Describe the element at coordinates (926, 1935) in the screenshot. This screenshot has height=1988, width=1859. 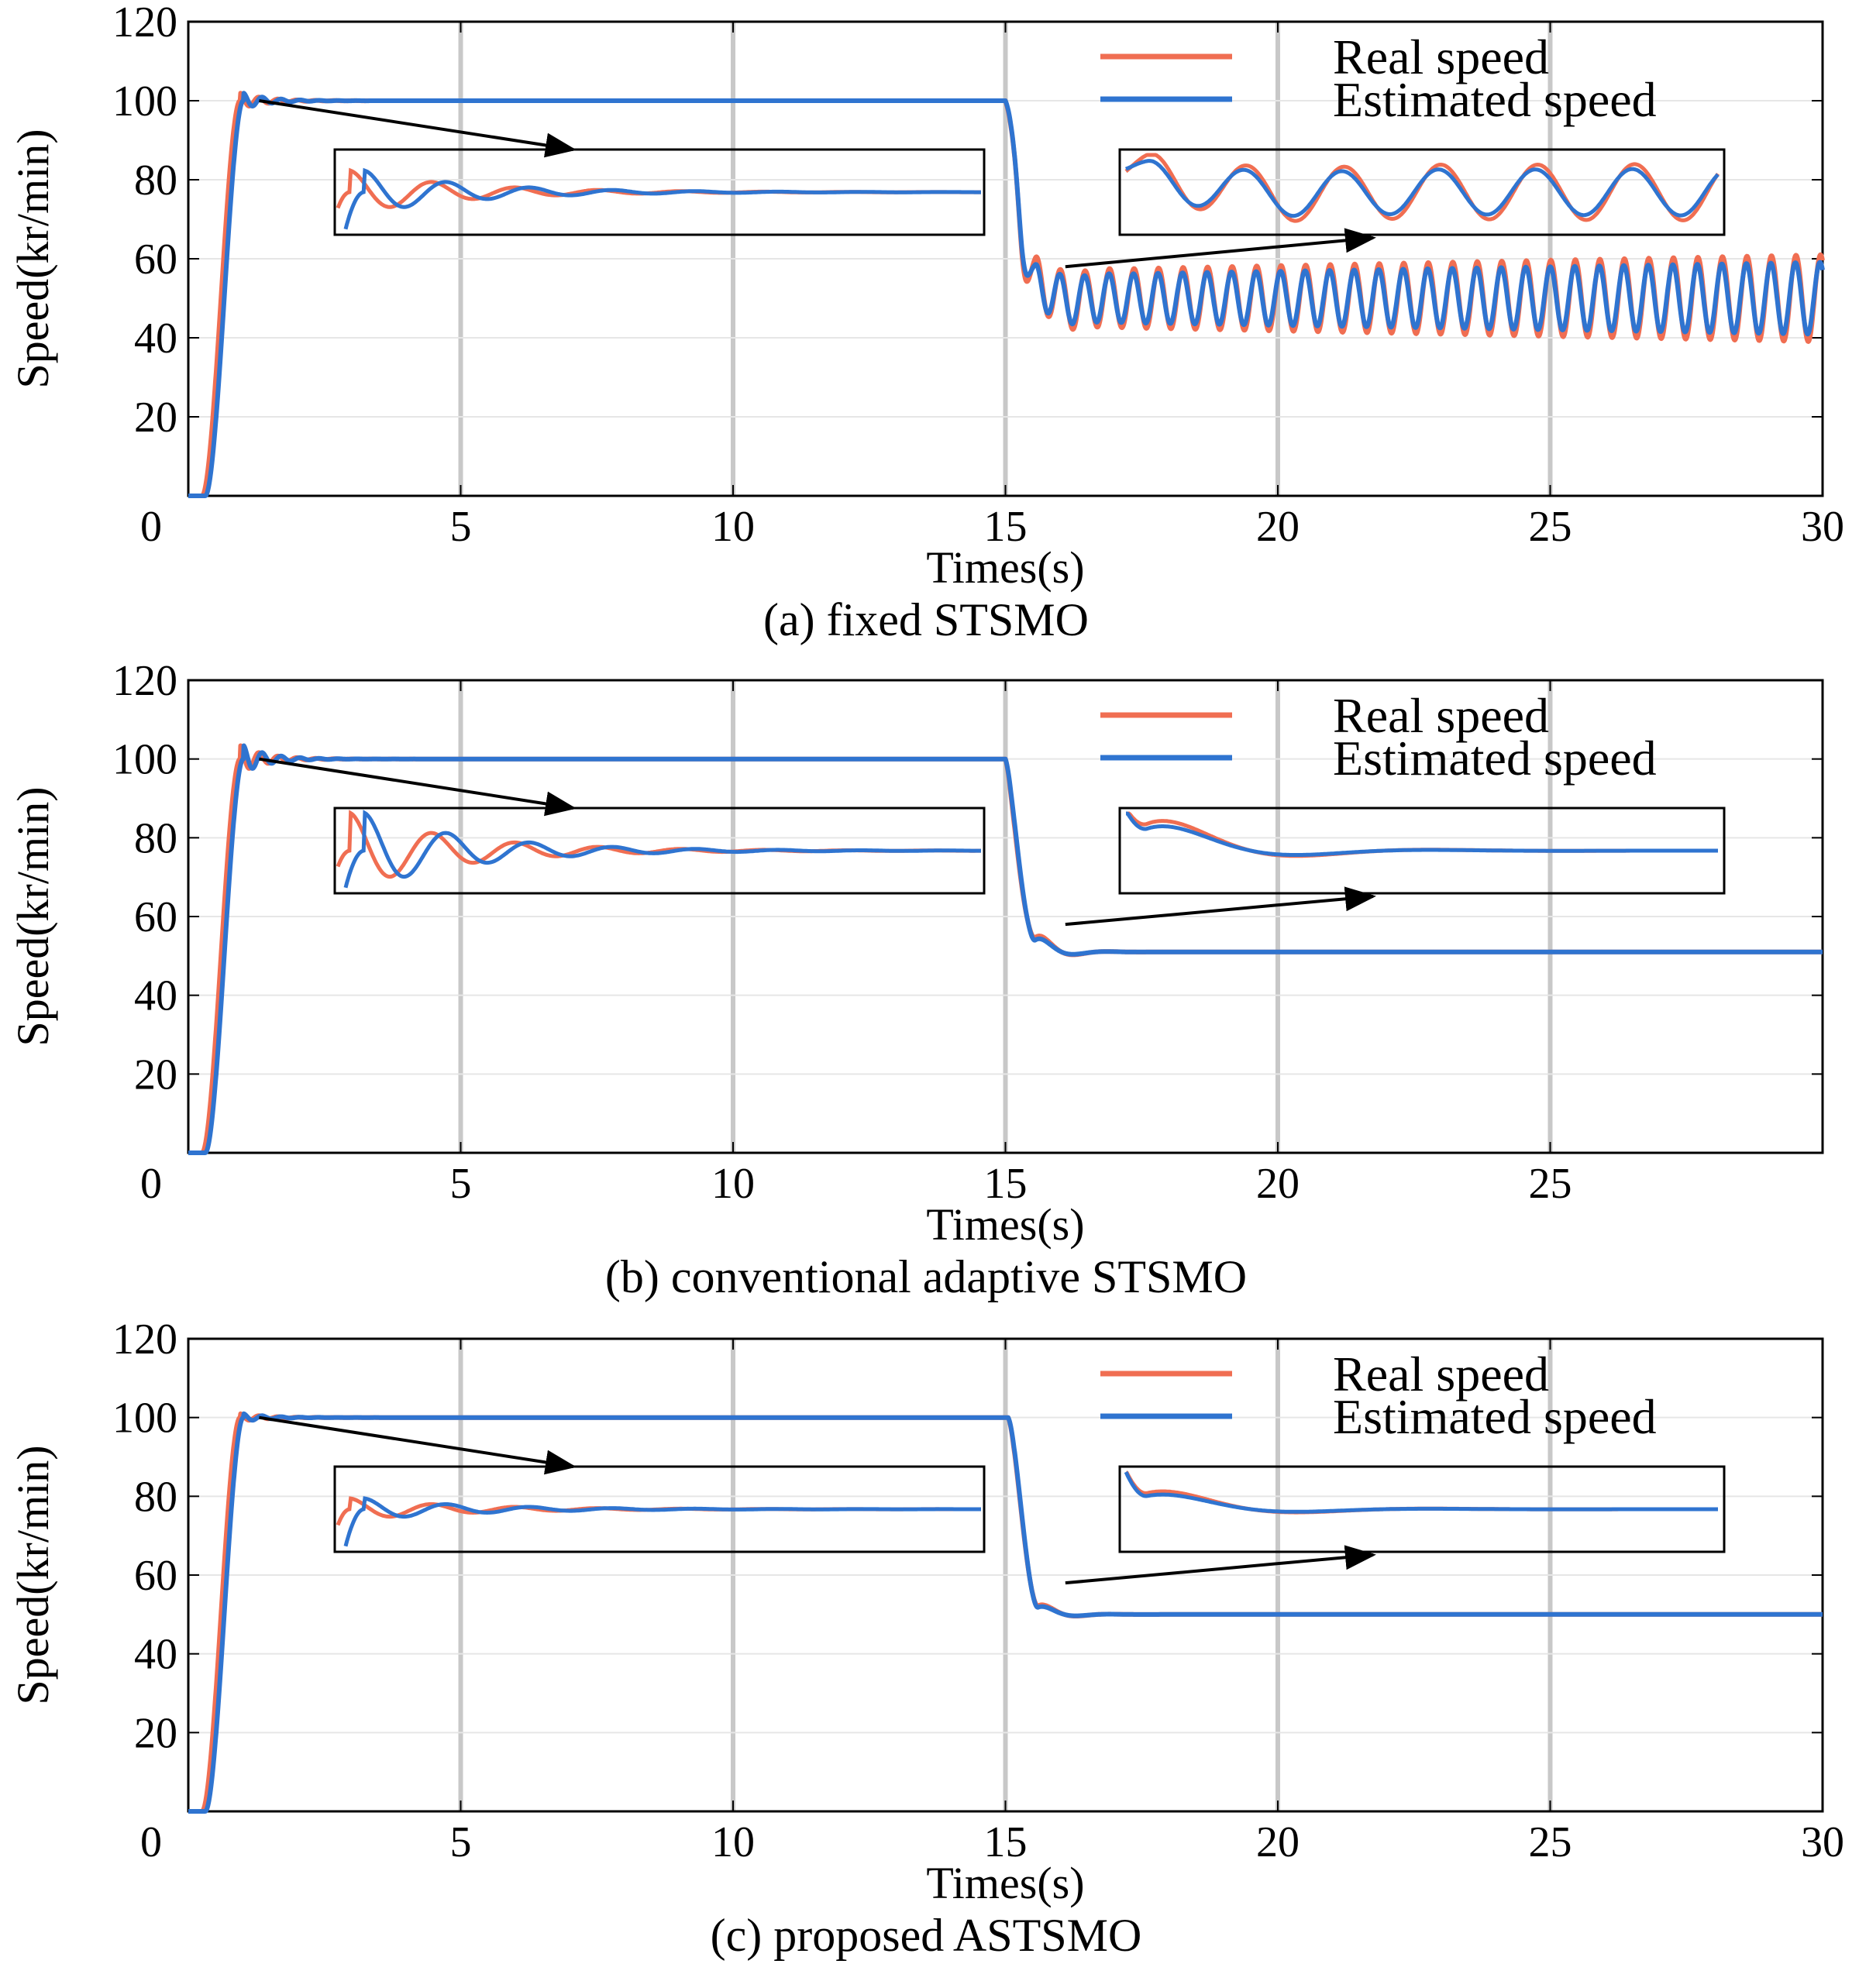
I see `chart-caption: (c) proposed ASTSMO` at that location.